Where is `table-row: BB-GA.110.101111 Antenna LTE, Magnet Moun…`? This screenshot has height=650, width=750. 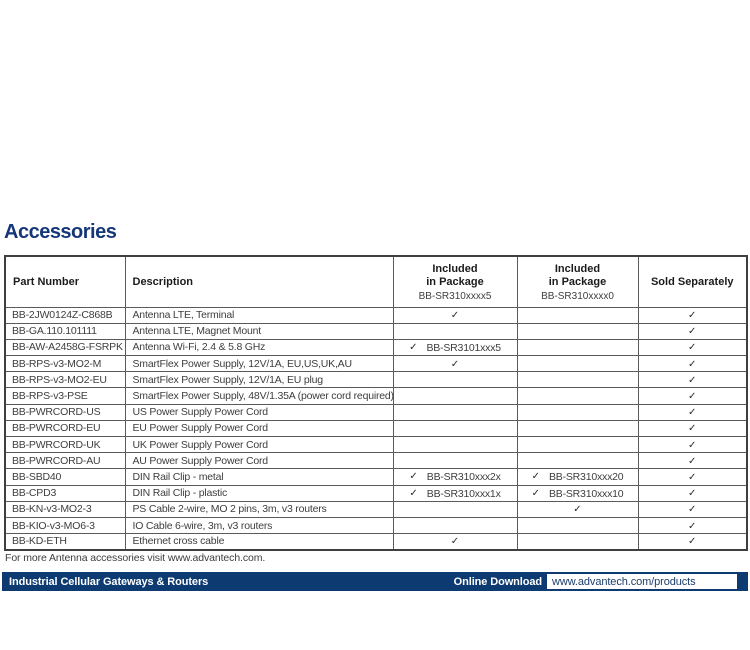 table-row: BB-GA.110.101111 Antenna LTE, Magnet Moun… is located at coordinates (376, 331).